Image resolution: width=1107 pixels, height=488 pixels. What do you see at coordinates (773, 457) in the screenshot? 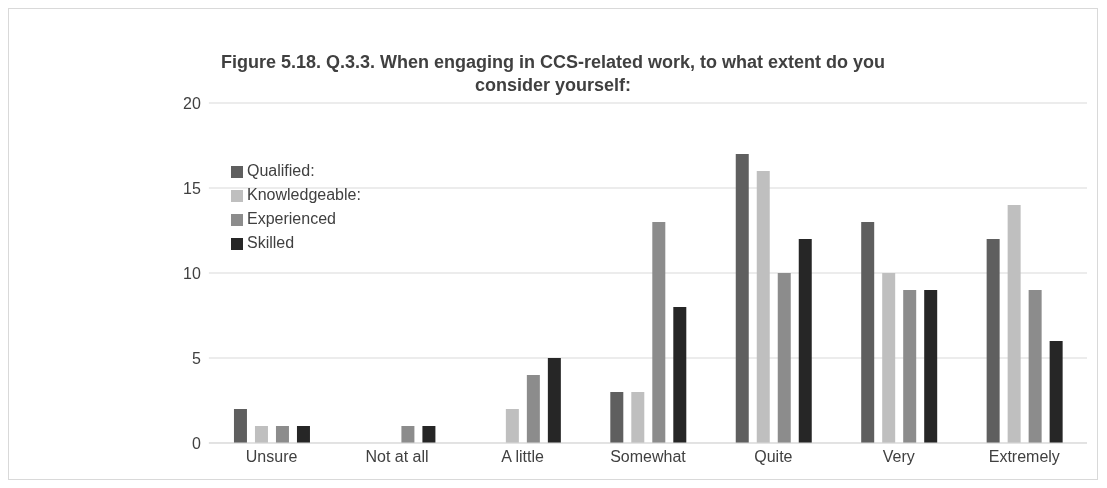
I see `x-tick-label: Quite` at bounding box center [773, 457].